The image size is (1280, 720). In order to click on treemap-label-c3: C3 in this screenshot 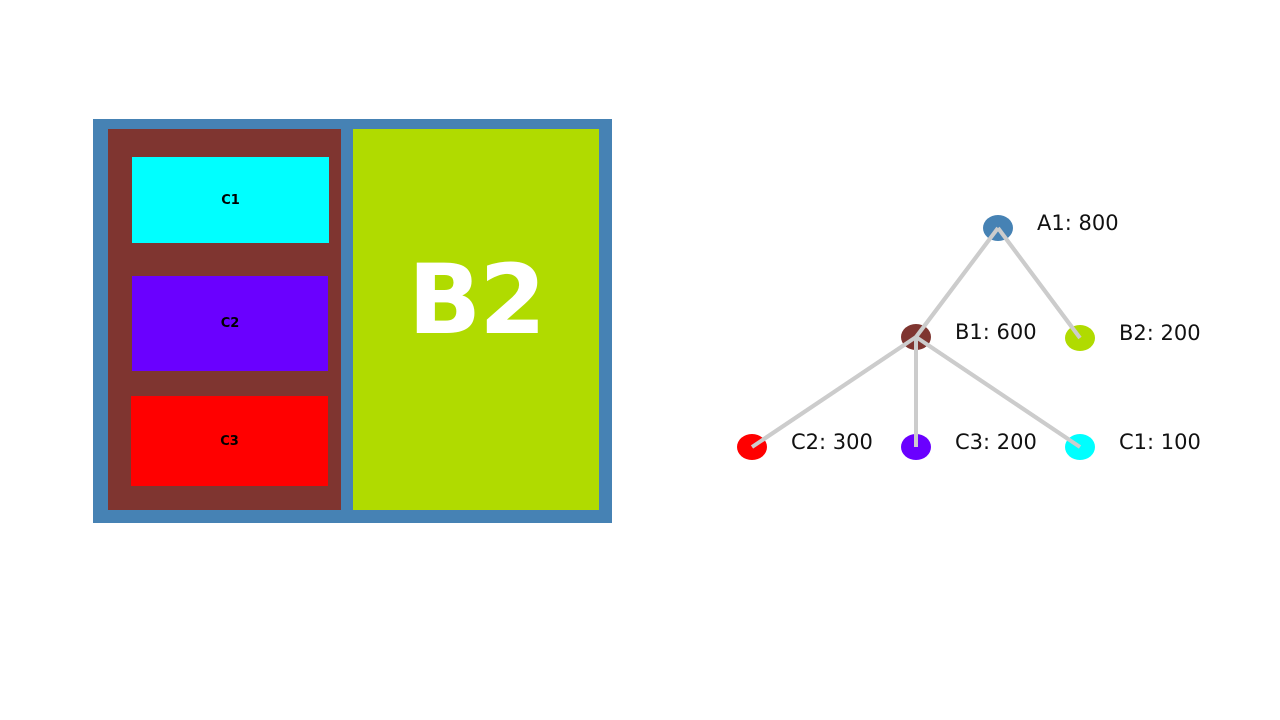, I will do `click(229, 441)`.